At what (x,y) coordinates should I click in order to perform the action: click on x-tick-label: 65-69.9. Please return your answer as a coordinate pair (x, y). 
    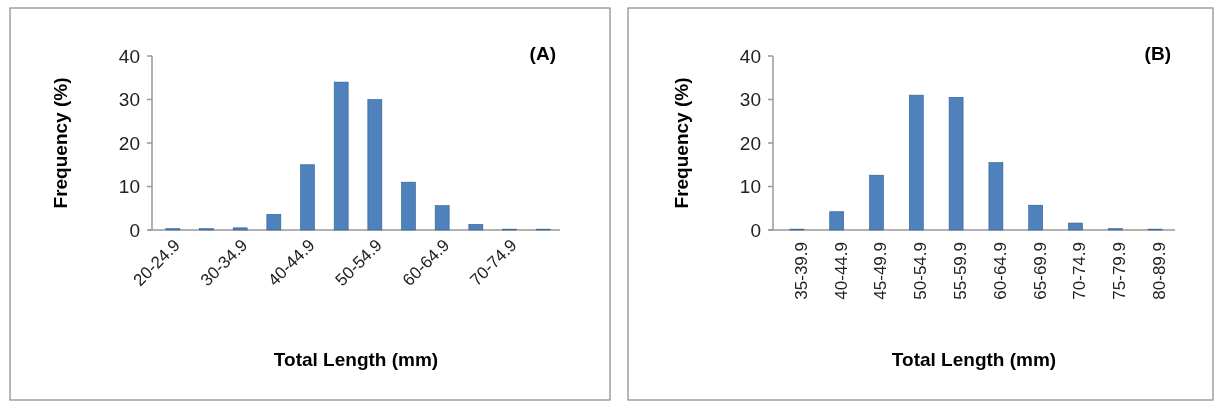
    Looking at the image, I should click on (1040, 271).